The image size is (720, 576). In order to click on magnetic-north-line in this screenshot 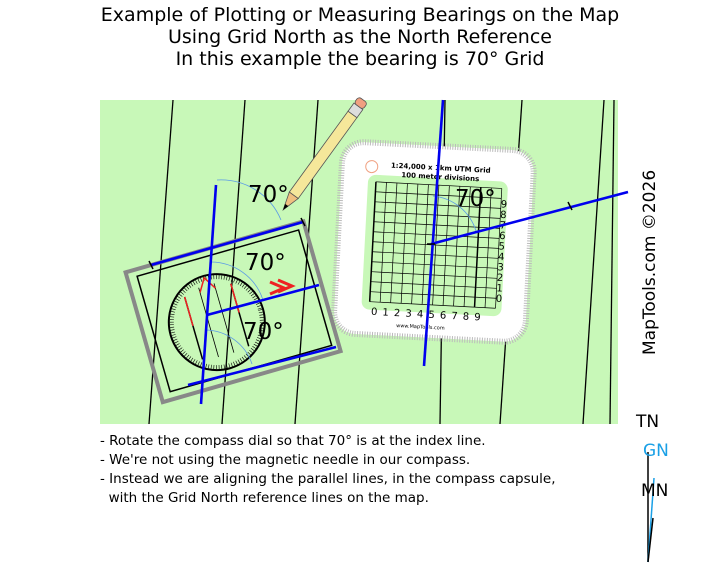, I will do `click(650, 540)`.